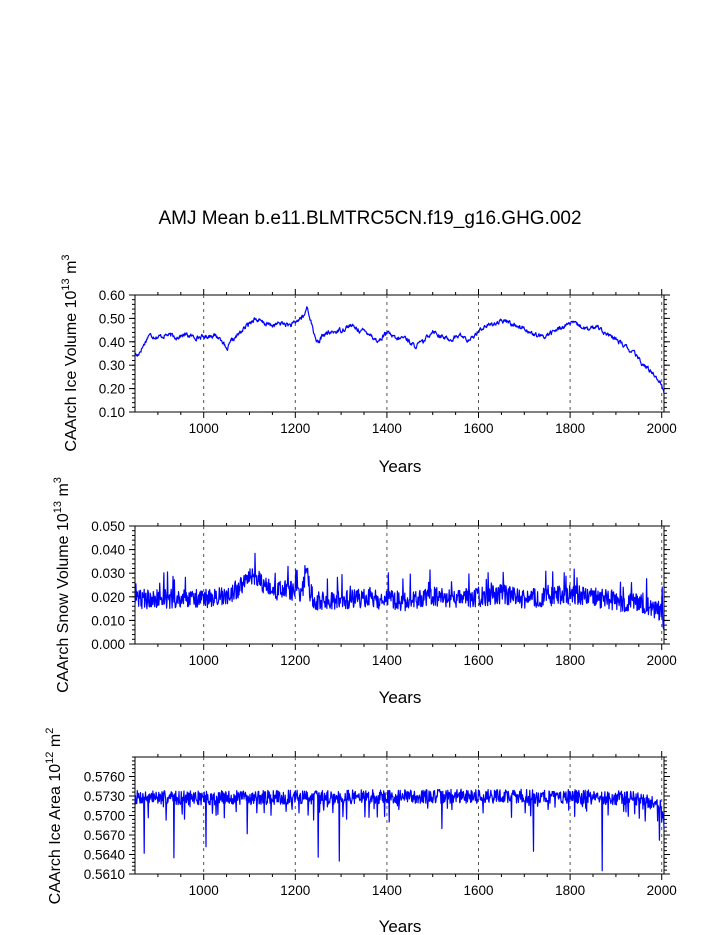 The width and height of the screenshot is (723, 935). I want to click on ice-area-x-axis-label: Years, so click(400, 926).